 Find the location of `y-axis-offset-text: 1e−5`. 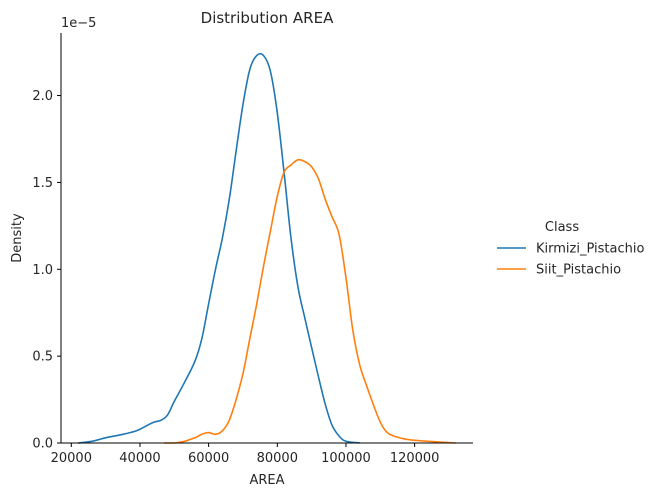

y-axis-offset-text: 1e−5 is located at coordinates (78, 23).